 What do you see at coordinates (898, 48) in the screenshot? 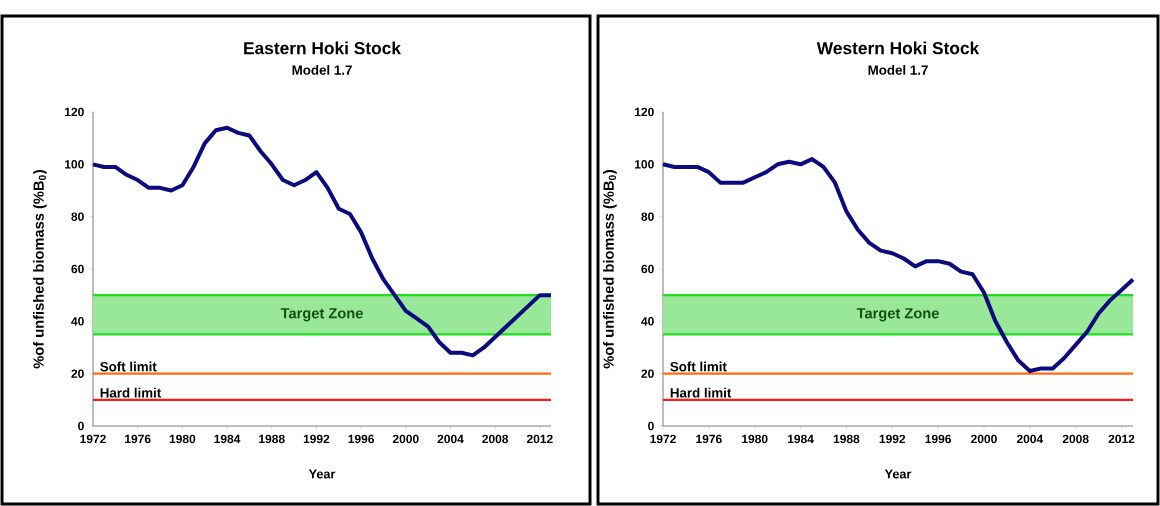
I see `chart-title: Western Hoki Stock` at bounding box center [898, 48].